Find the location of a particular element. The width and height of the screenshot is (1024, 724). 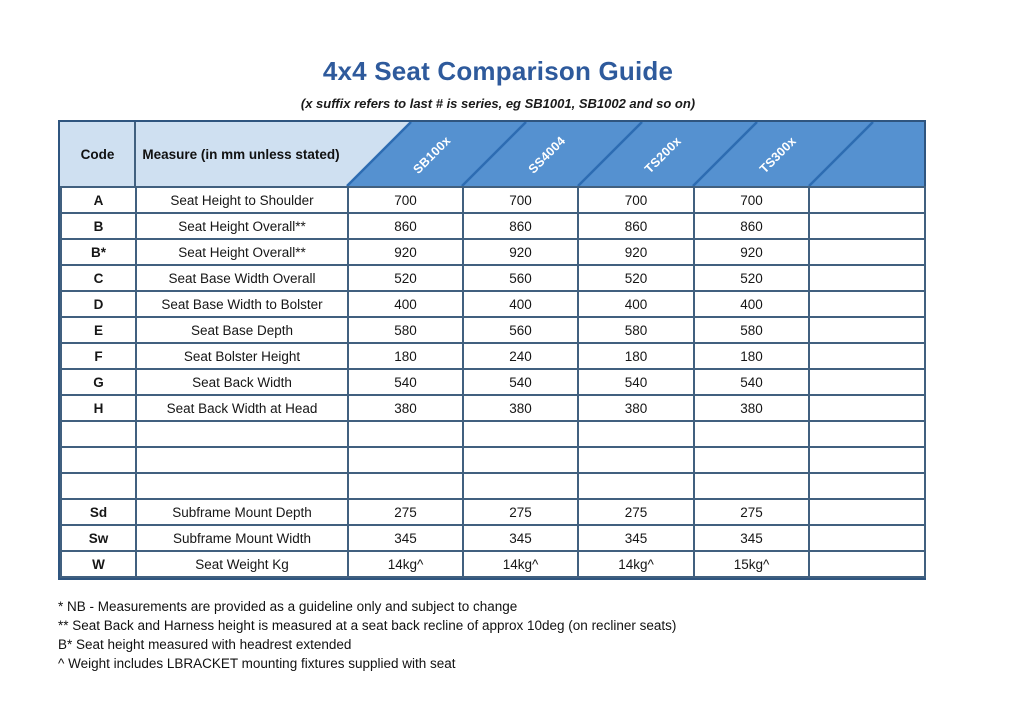

table-row: F Seat Bolster Height 180 240 180 180 is located at coordinates (493, 356).